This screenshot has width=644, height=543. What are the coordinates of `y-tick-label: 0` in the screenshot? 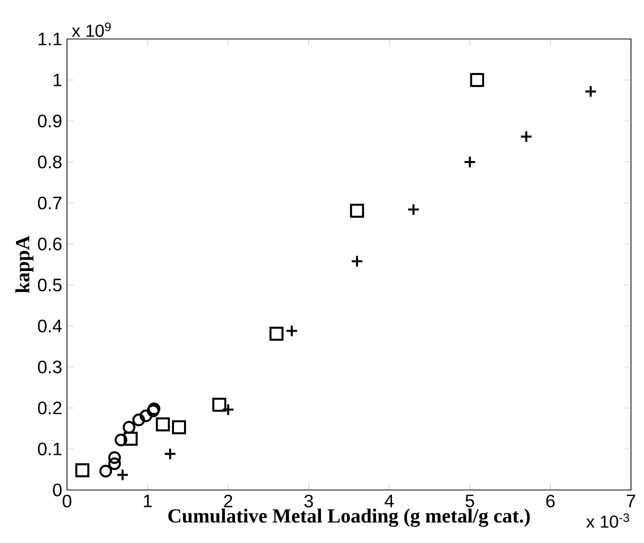 It's located at (57, 490).